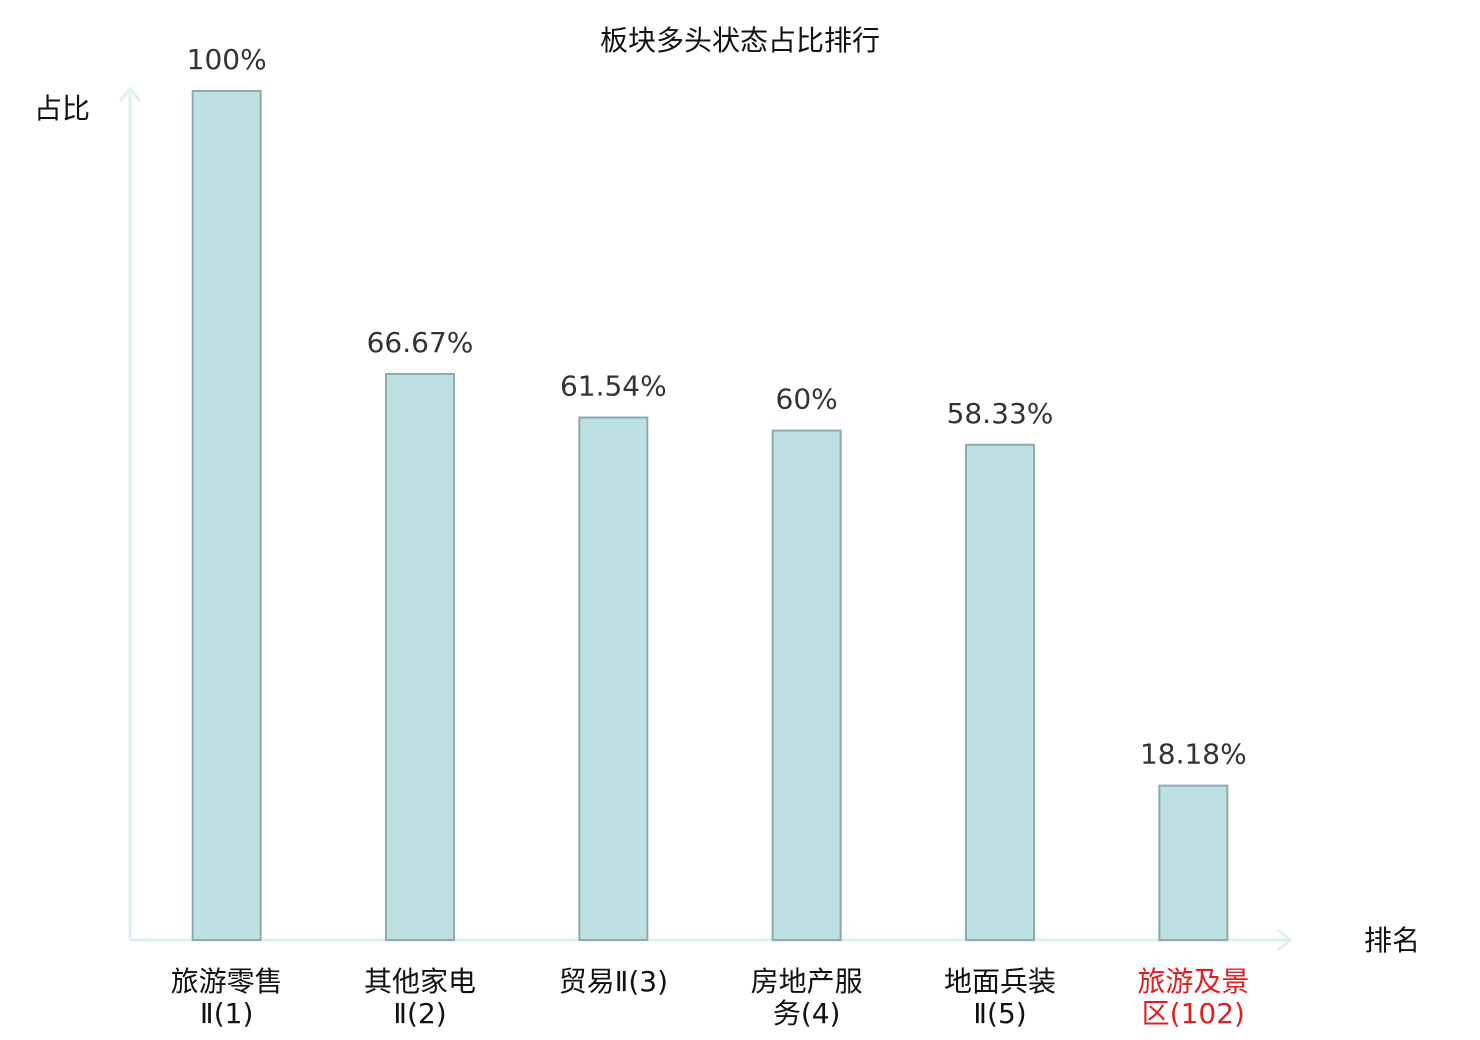 This screenshot has height=1040, width=1480. I want to click on x-tick-label: 旅游零售Ⅱ(1), so click(226, 997).